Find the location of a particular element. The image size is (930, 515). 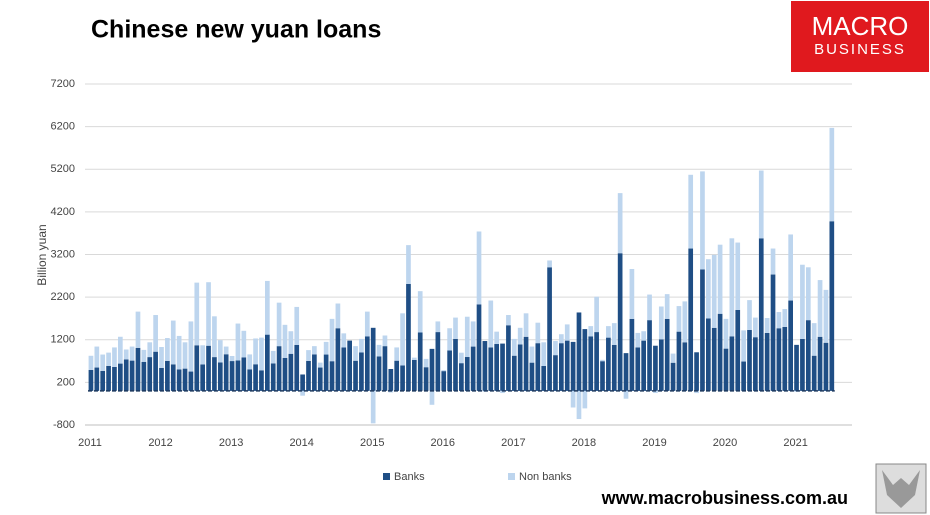

legend-label: Non banks is located at coordinates (545, 477).